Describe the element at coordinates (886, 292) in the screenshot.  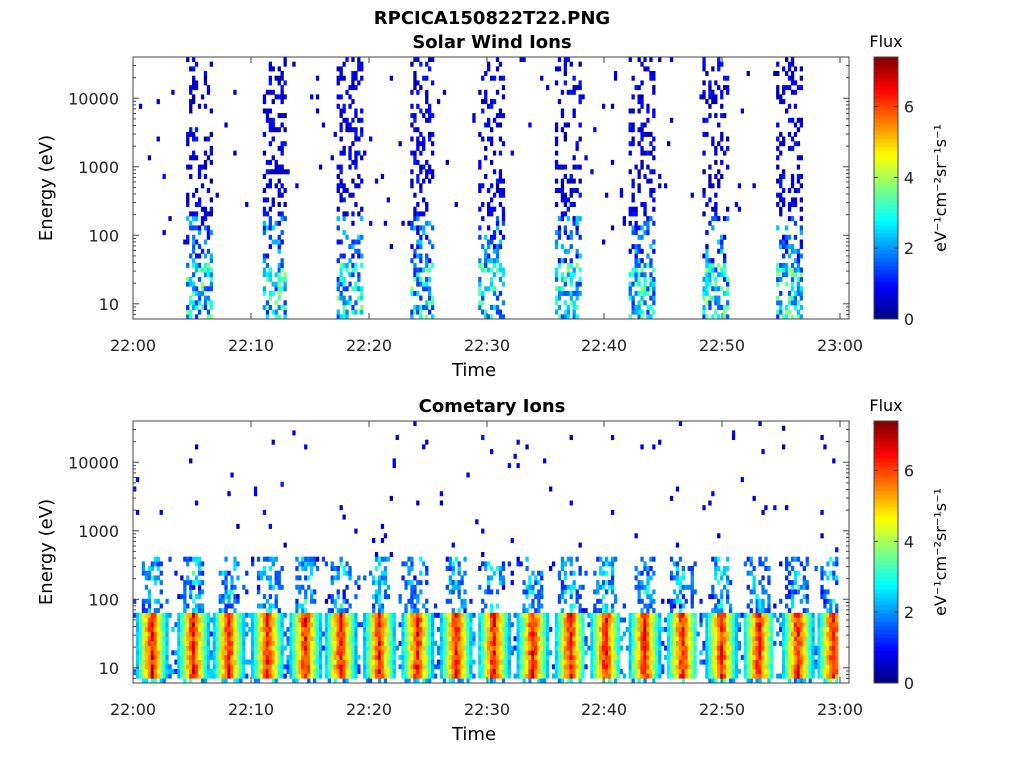
I see `colorbar-swatch` at that location.